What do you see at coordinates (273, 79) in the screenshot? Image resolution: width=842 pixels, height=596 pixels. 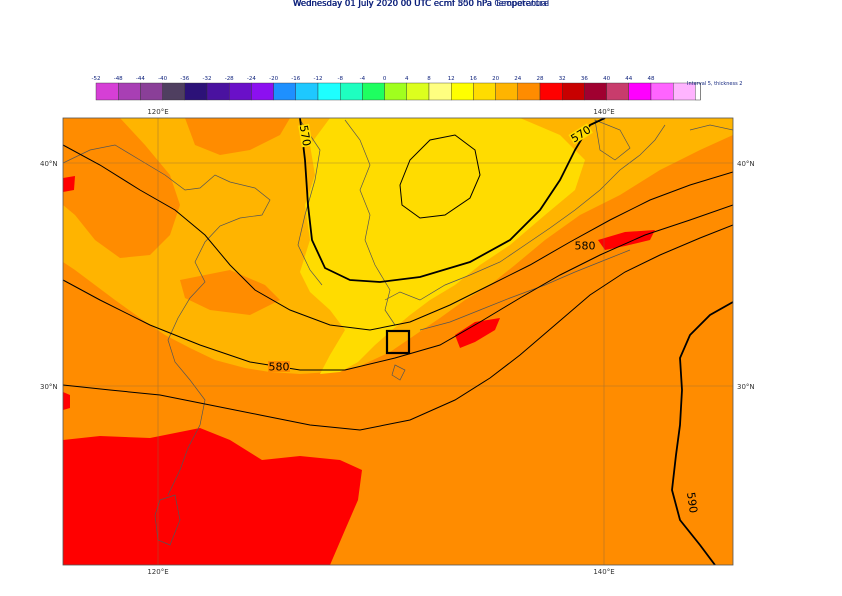 I see `legend-tick-label: -20` at bounding box center [273, 79].